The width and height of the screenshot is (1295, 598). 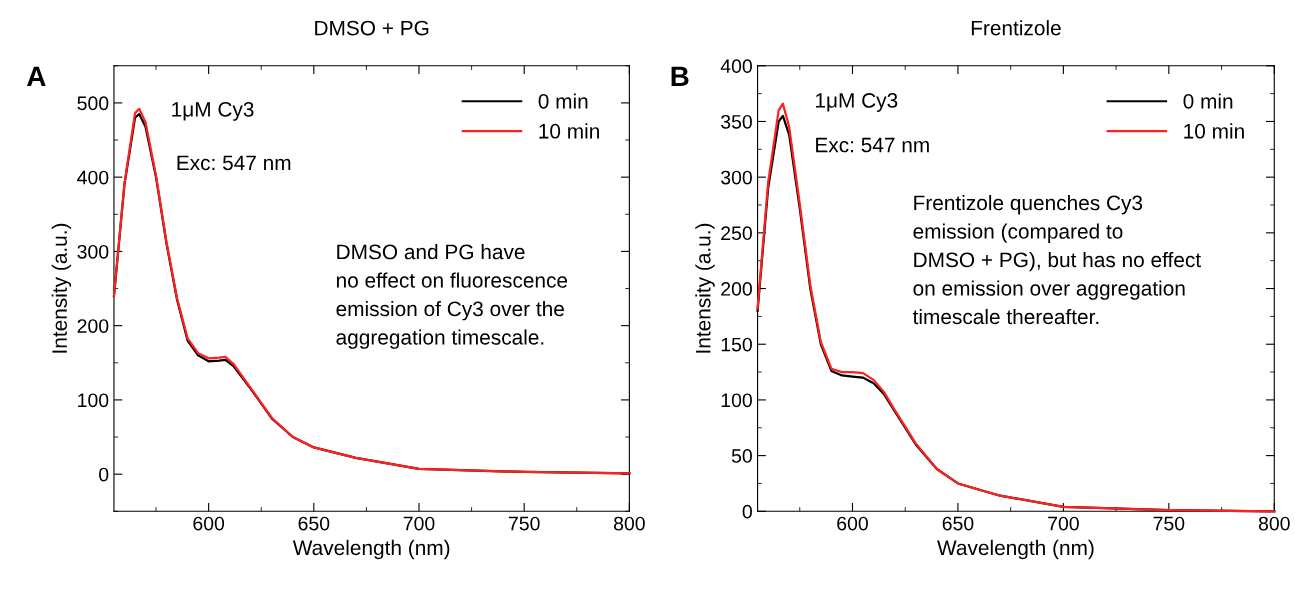 What do you see at coordinates (736, 121) in the screenshot?
I see `y-tick-label: 350` at bounding box center [736, 121].